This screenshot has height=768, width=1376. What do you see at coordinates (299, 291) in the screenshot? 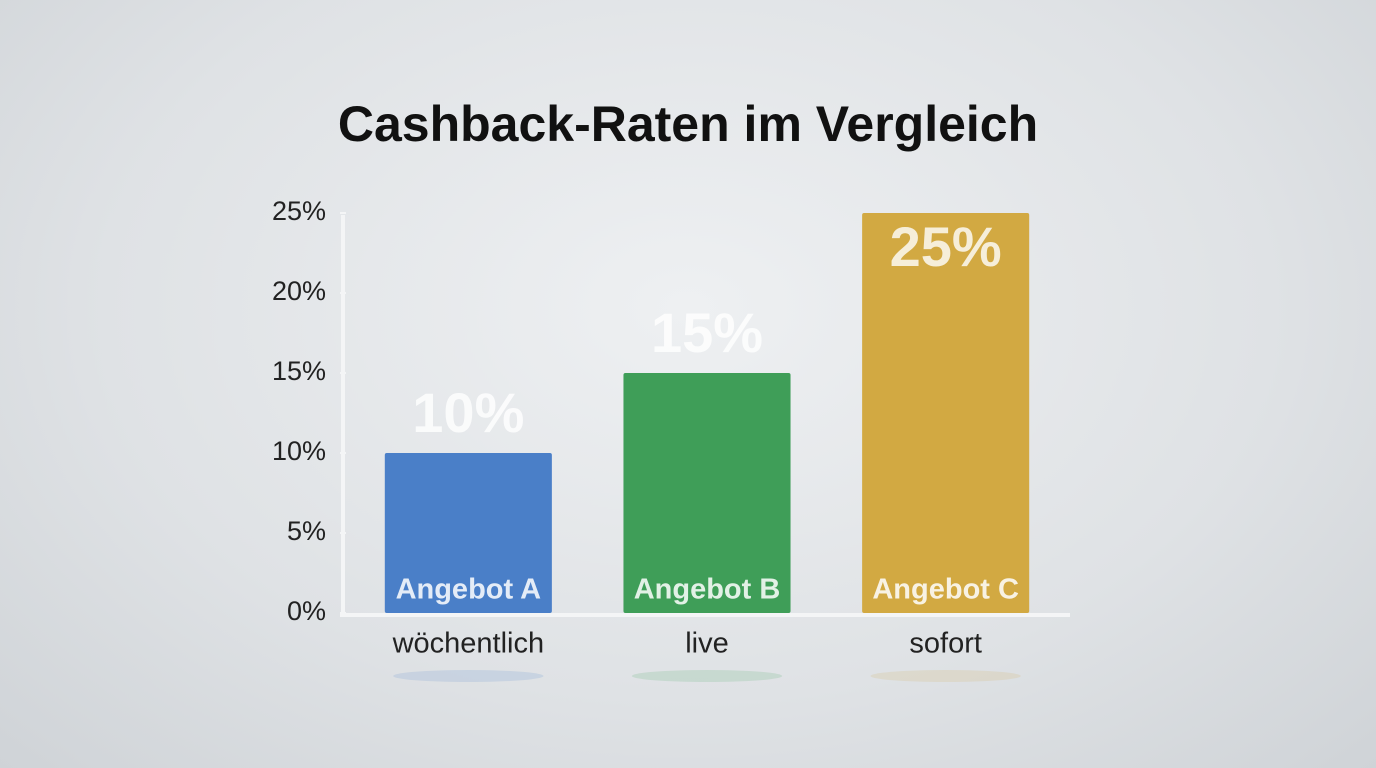
I see `y-tick-label: 20%` at bounding box center [299, 291].